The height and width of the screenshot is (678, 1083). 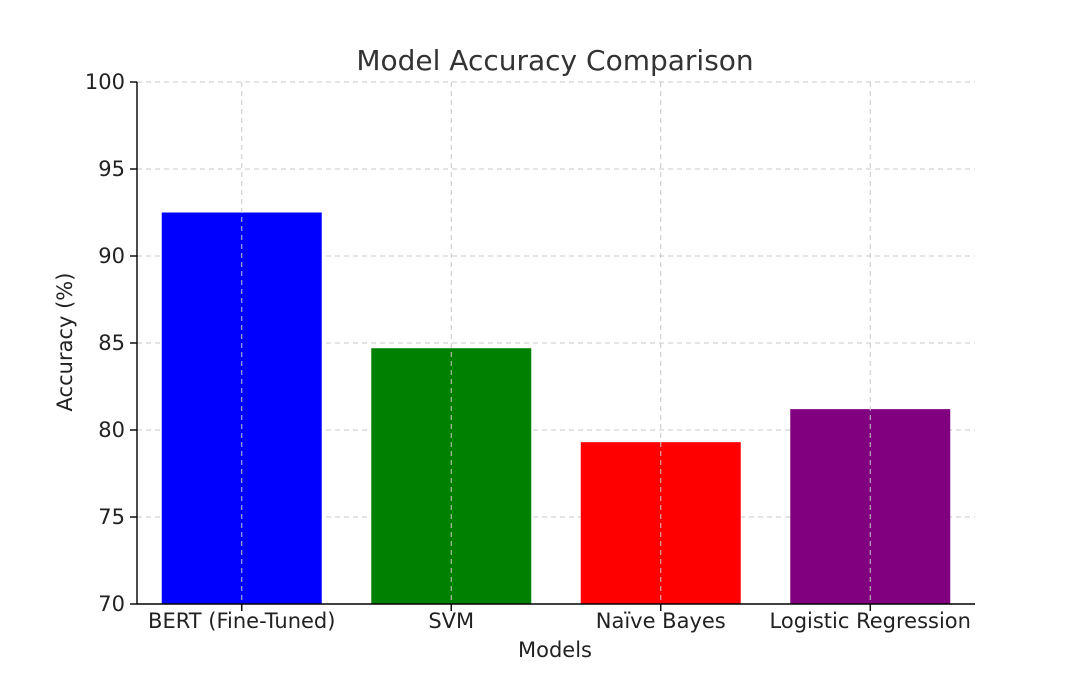 I want to click on x-tick-label: BERT (Fine-Tuned), so click(x=241, y=621).